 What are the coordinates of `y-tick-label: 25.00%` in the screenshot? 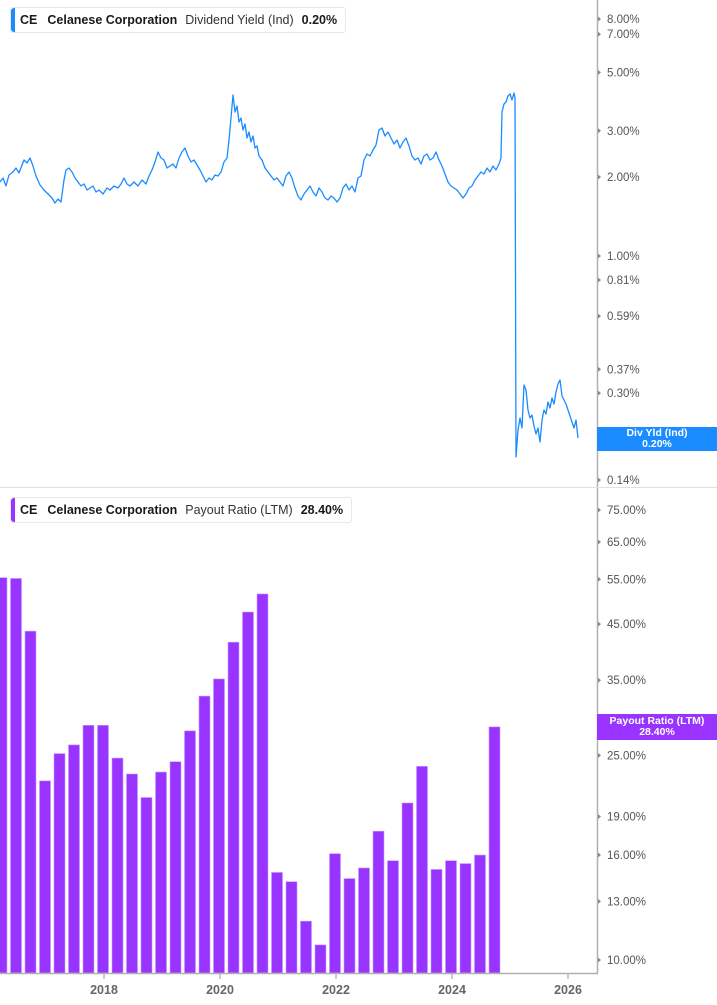 It's located at (626, 756).